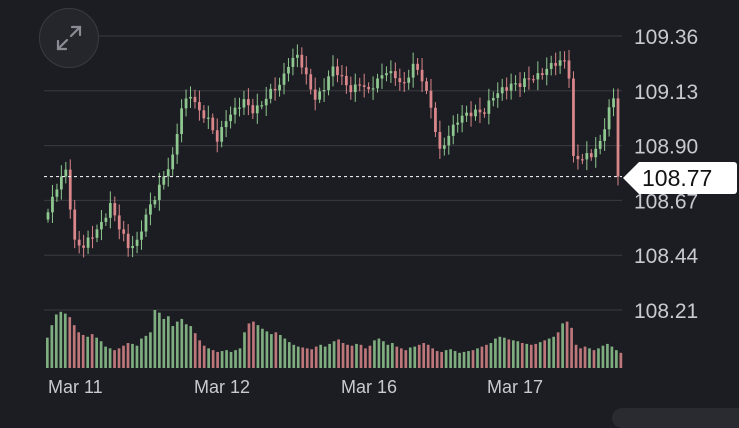  Describe the element at coordinates (69, 38) in the screenshot. I see `expand-button` at that location.